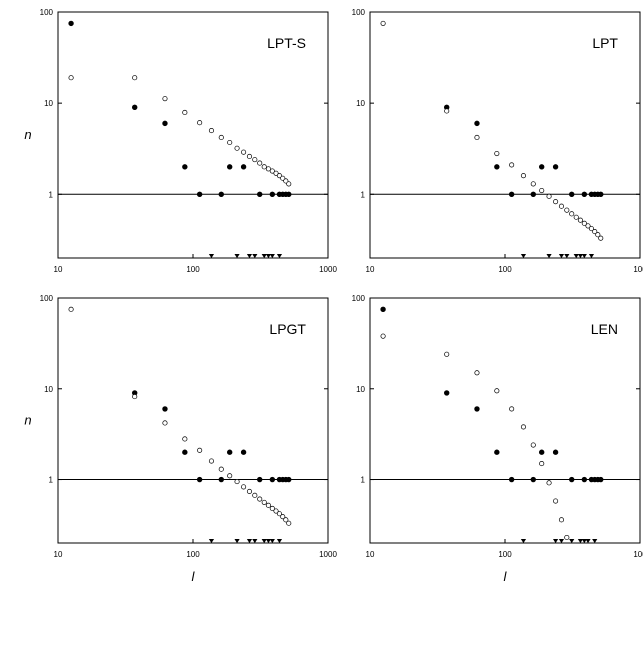 Image resolution: width=643 pixels, height=645 pixels. I want to click on y-tick-label: 10, so click(48, 103).